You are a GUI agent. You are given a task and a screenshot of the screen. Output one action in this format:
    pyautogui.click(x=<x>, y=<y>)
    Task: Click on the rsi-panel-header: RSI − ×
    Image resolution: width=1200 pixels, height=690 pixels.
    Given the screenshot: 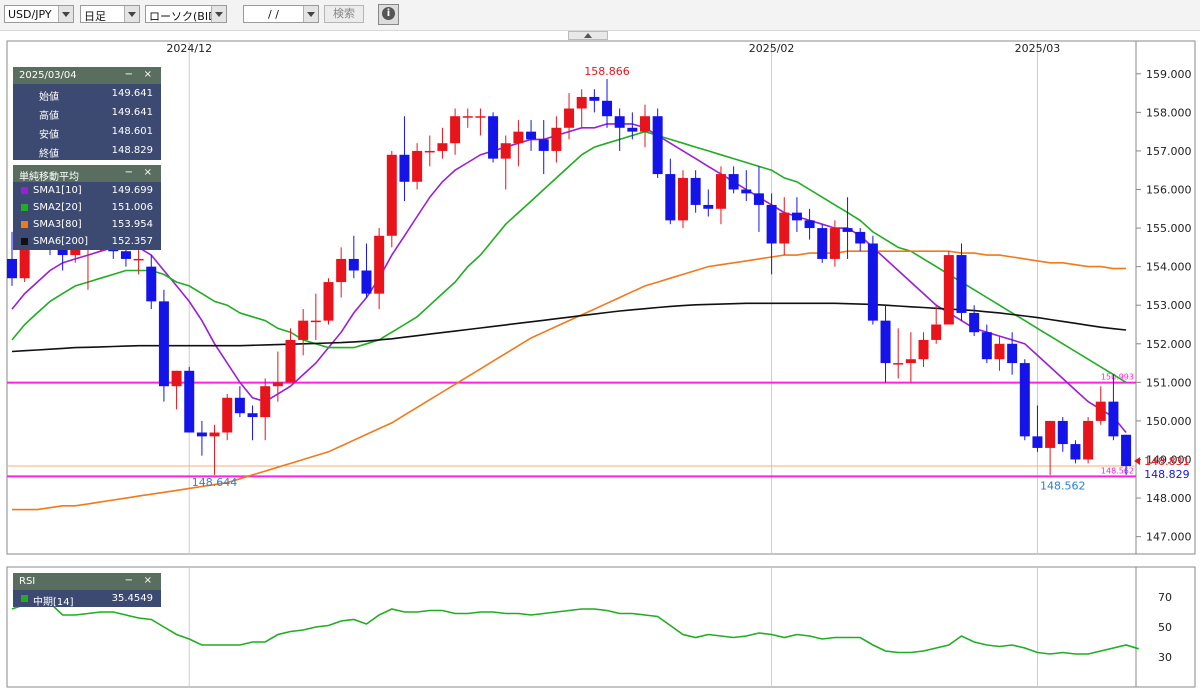 What is the action you would take?
    pyautogui.click(x=87, y=581)
    